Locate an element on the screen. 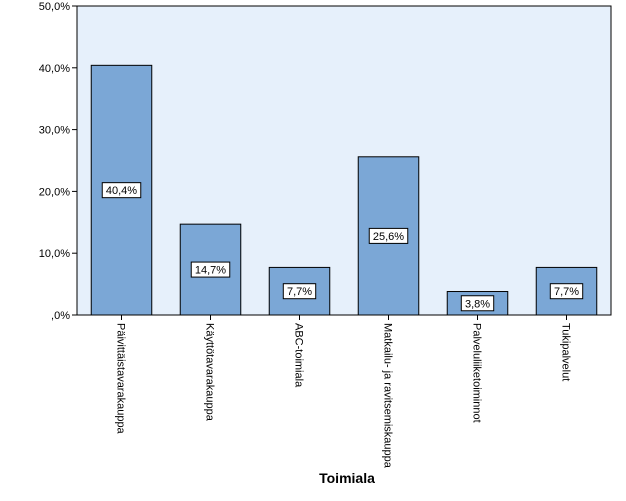 This screenshot has width=626, height=501. x-axis-ticks is located at coordinates (344, 317).